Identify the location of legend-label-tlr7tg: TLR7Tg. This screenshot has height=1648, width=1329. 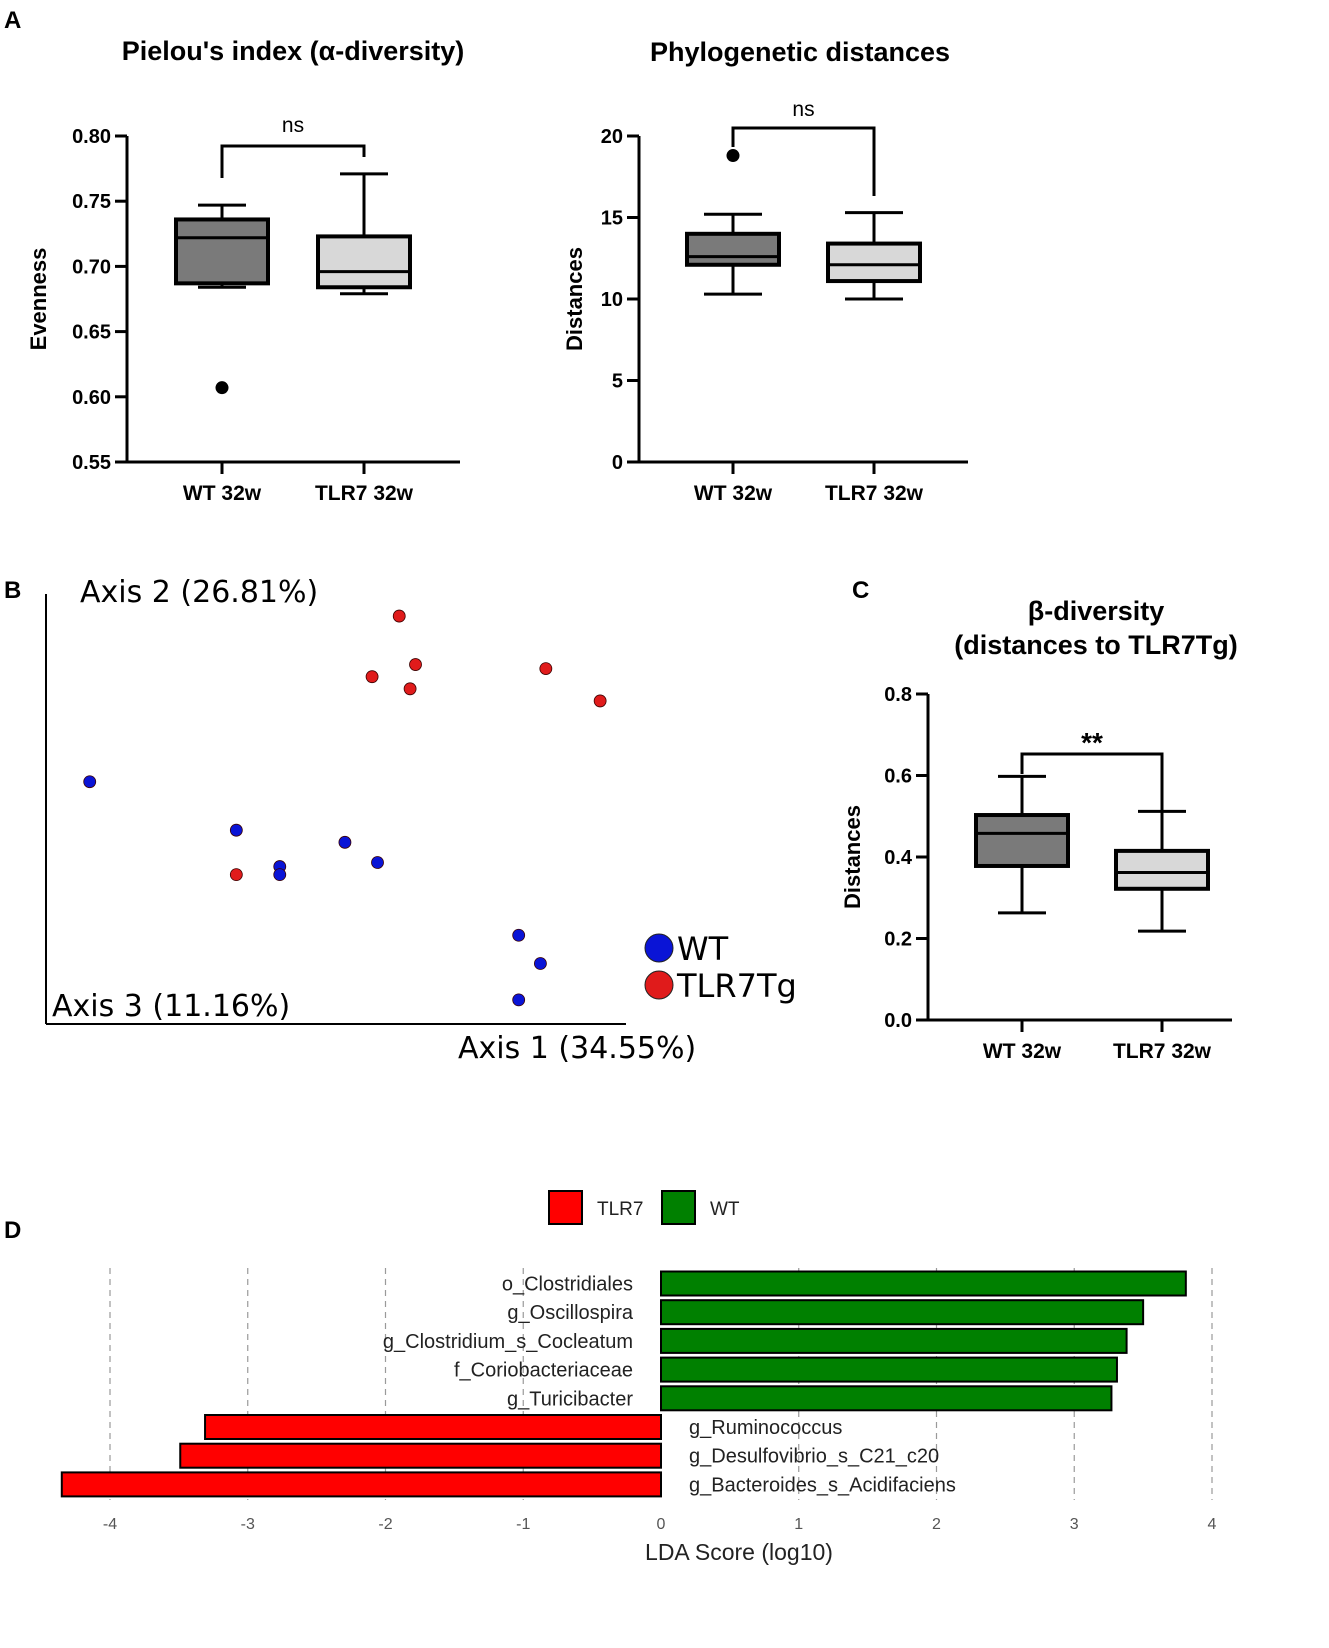
(736, 986).